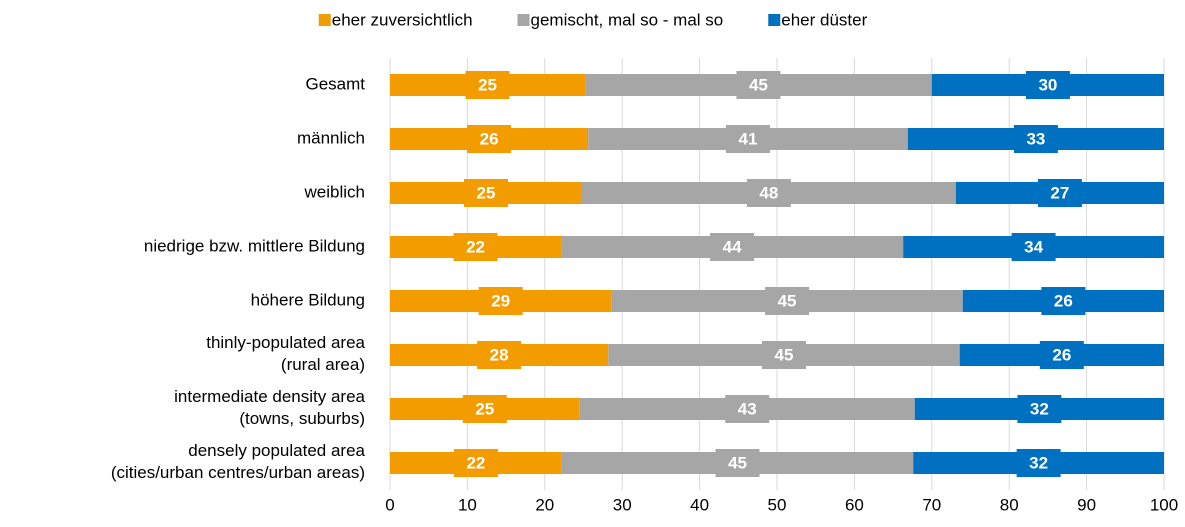  What do you see at coordinates (544, 504) in the screenshot?
I see `x-tick-label: 20` at bounding box center [544, 504].